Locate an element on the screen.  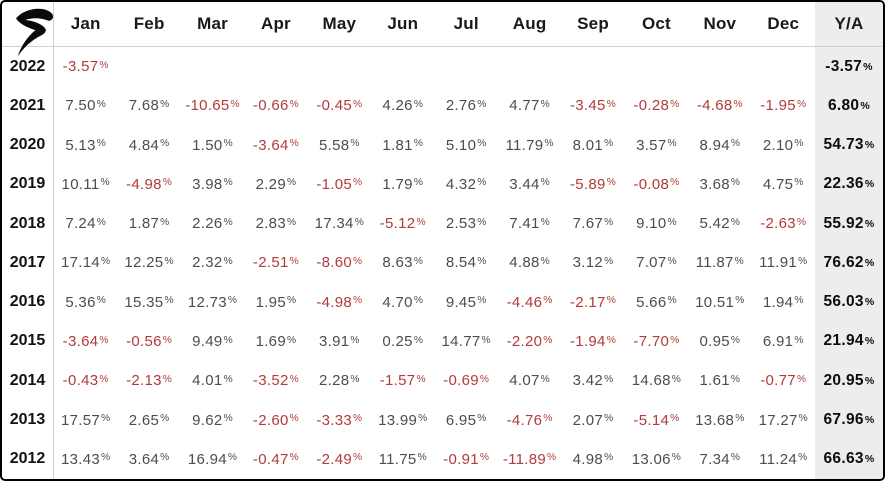
cell-2019-jan: 10.11% is located at coordinates (85, 184).